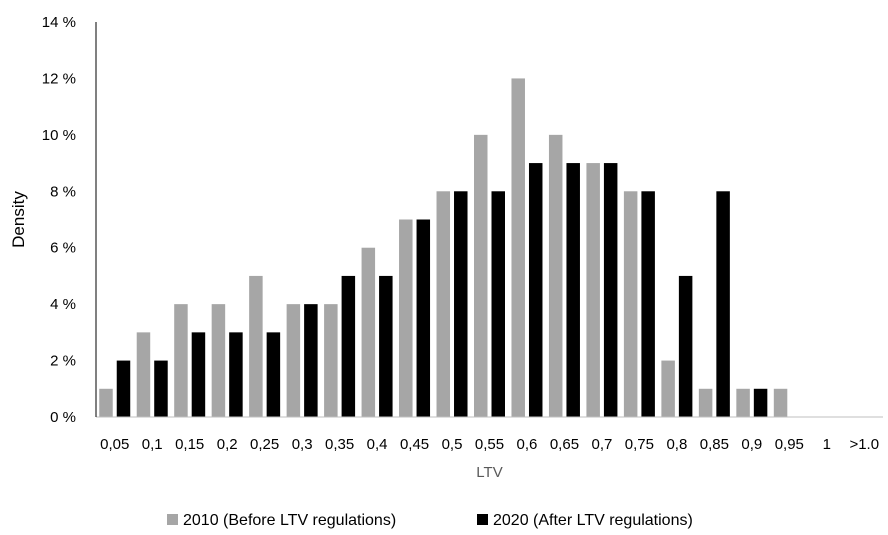 This screenshot has height=535, width=888. I want to click on x-tick-label: 0,65, so click(564, 444).